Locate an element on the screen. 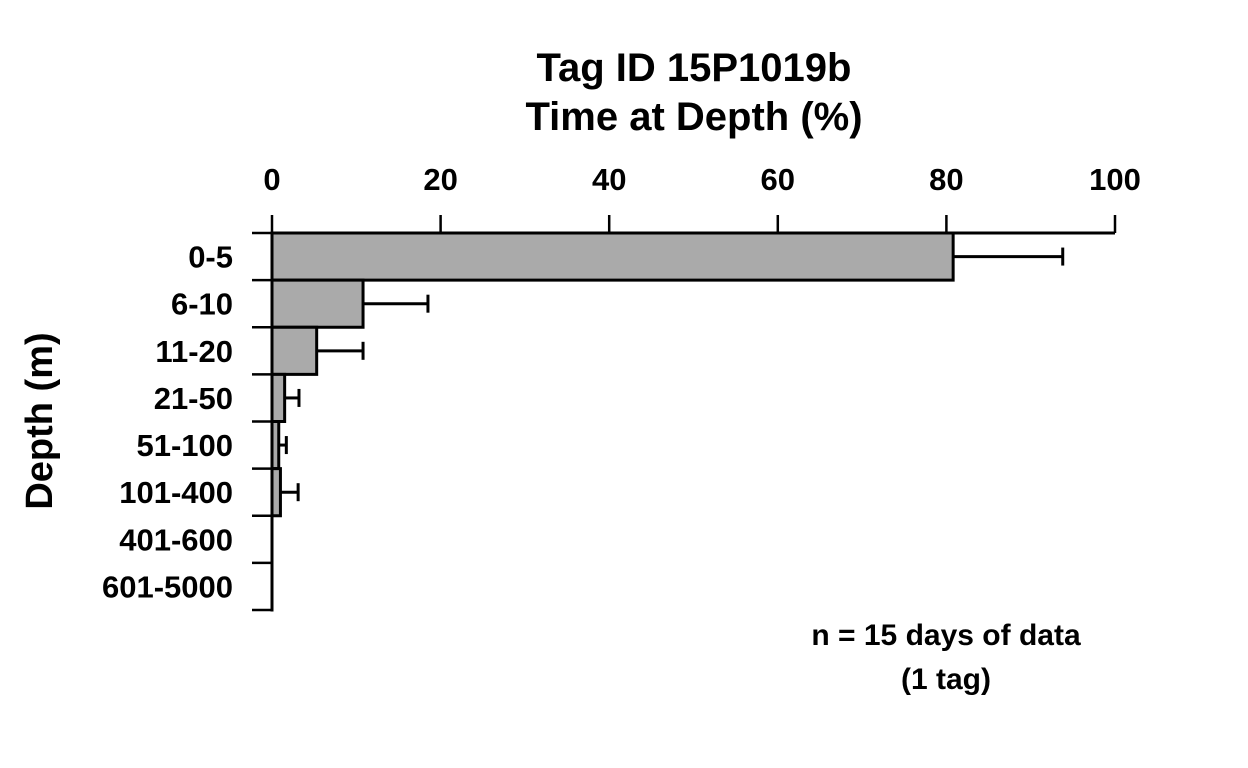 Image resolution: width=1248 pixels, height=768 pixels. x-tick-label-0: 0 is located at coordinates (271, 179).